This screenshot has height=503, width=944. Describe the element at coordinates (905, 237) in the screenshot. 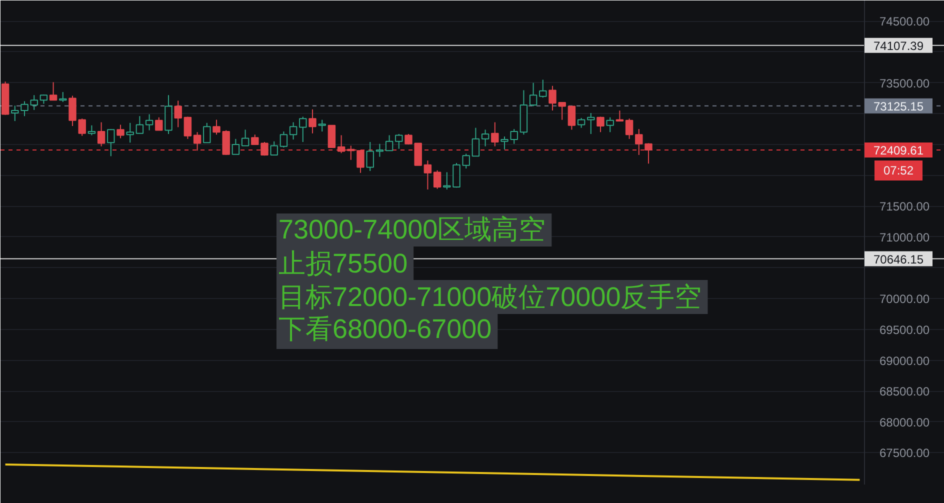

I see `y-tick-label: 71000.00` at that location.